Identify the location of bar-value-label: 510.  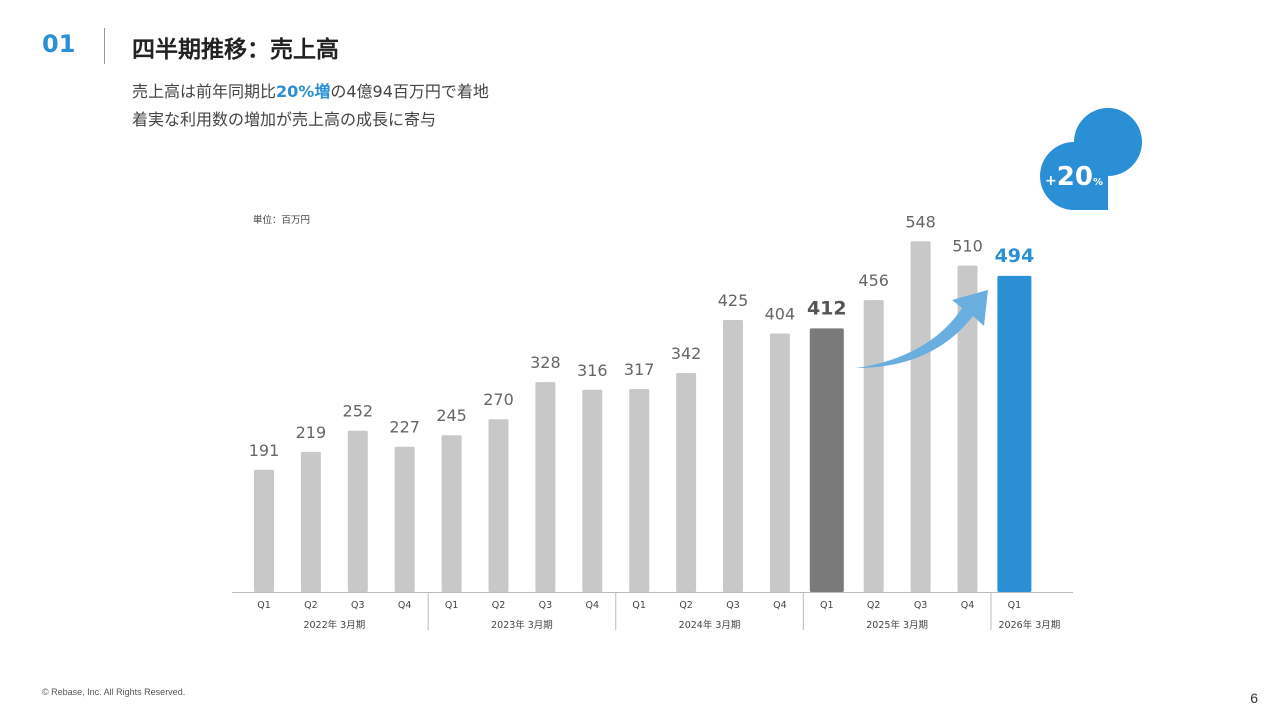
(967, 246).